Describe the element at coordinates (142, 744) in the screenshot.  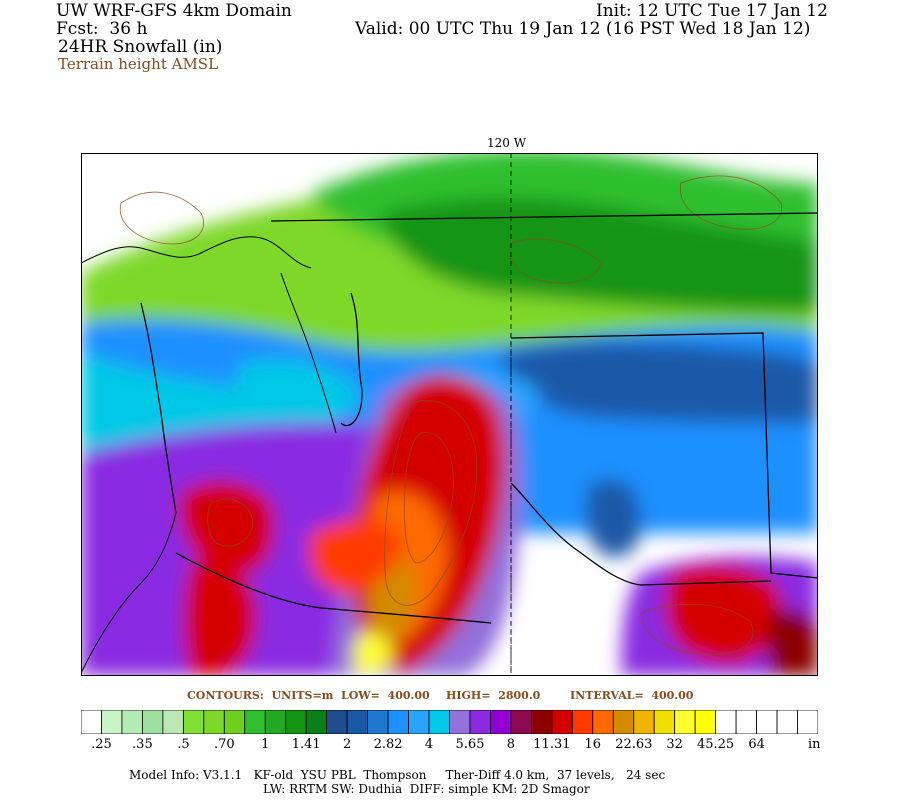
I see `colorbar-tick-label: .35` at that location.